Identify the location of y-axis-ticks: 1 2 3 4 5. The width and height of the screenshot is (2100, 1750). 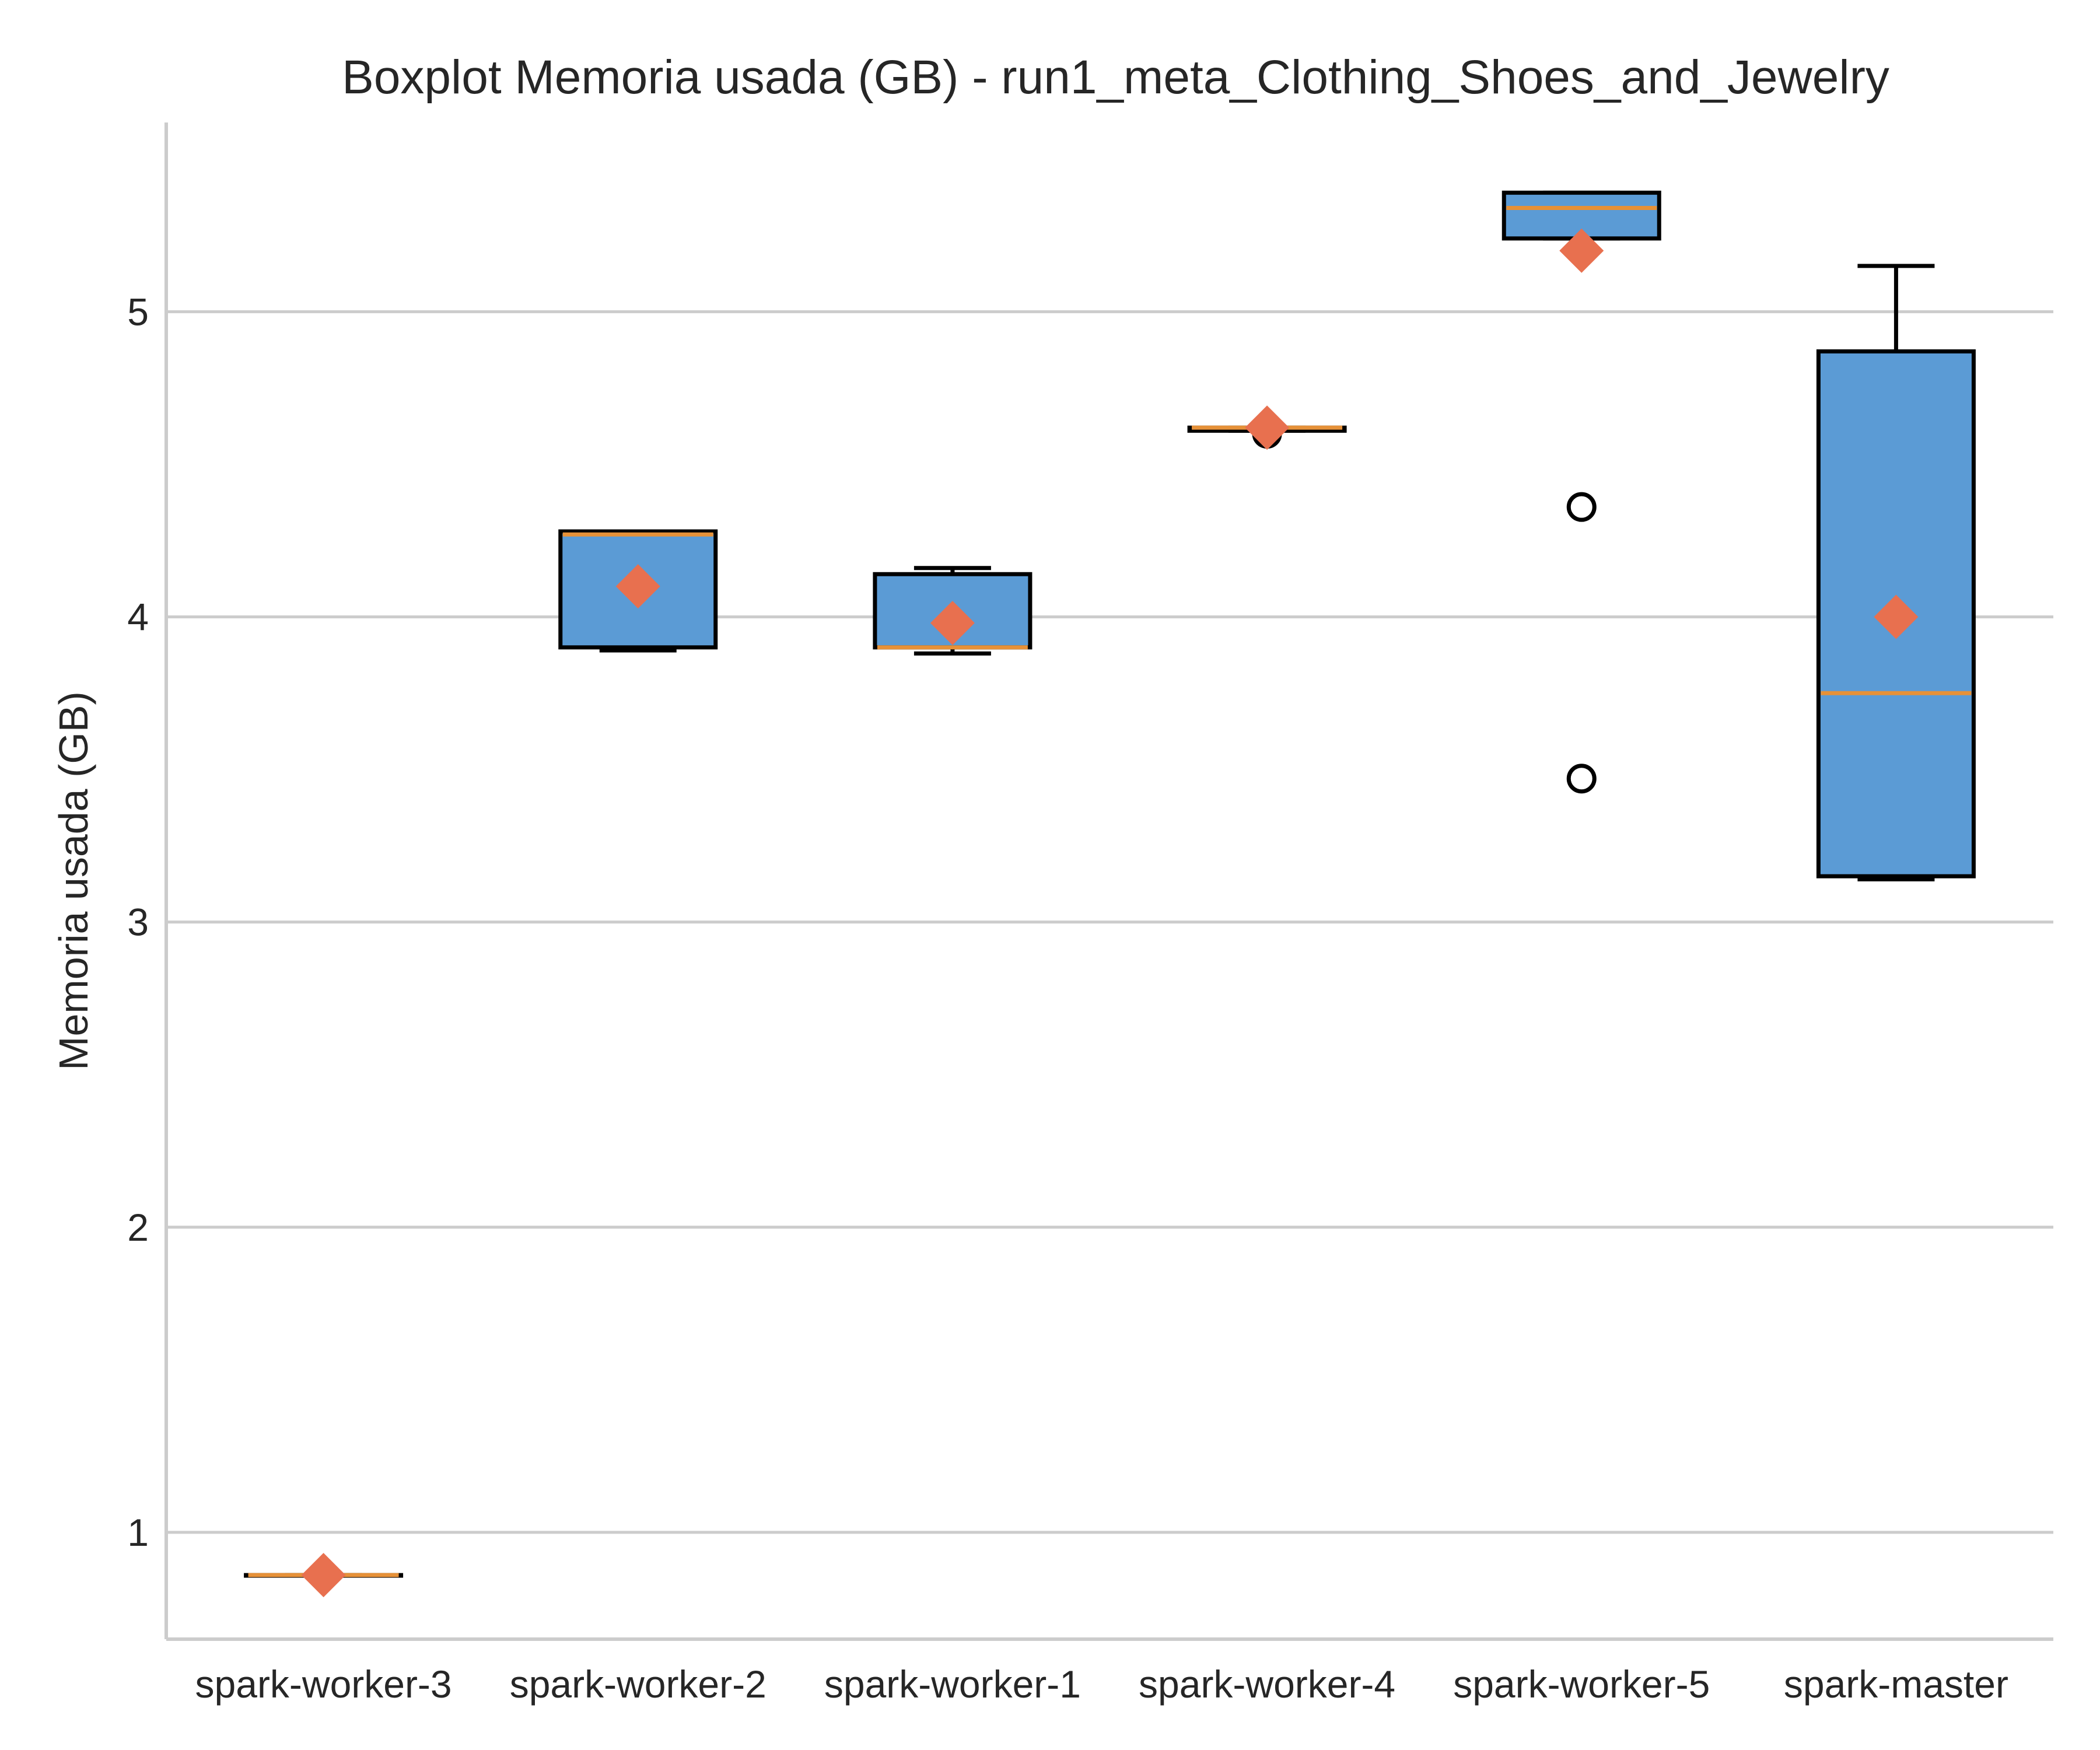
(138, 922).